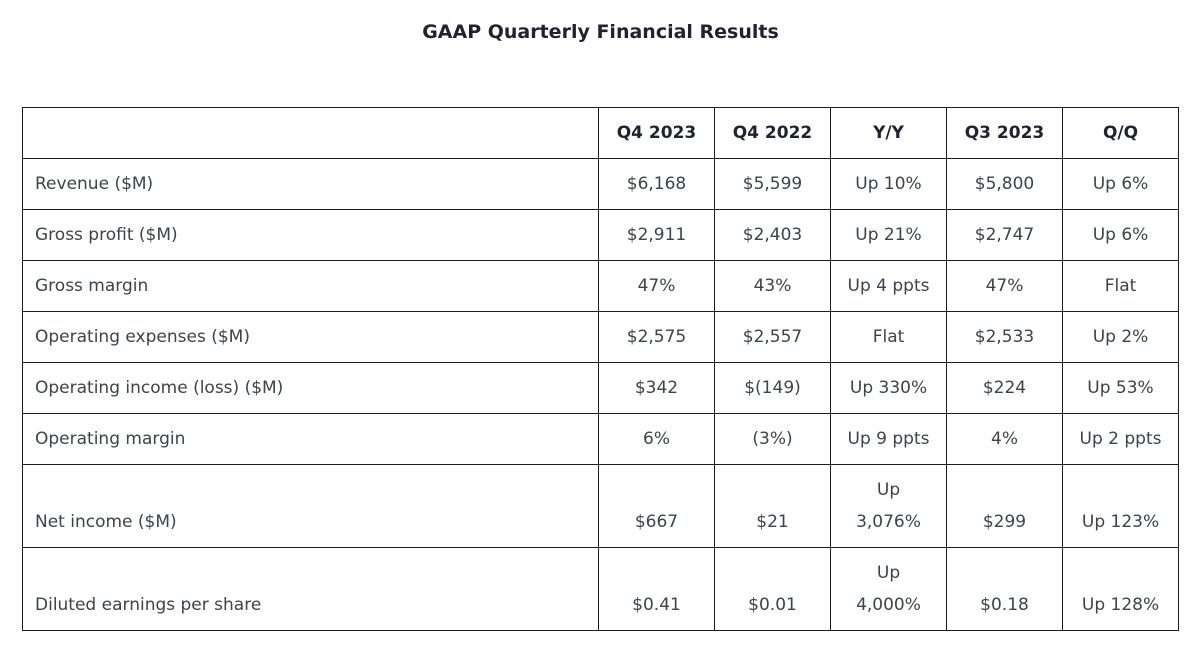 This screenshot has height=646, width=1201. I want to click on value-cell: Up 330%, so click(888, 388).